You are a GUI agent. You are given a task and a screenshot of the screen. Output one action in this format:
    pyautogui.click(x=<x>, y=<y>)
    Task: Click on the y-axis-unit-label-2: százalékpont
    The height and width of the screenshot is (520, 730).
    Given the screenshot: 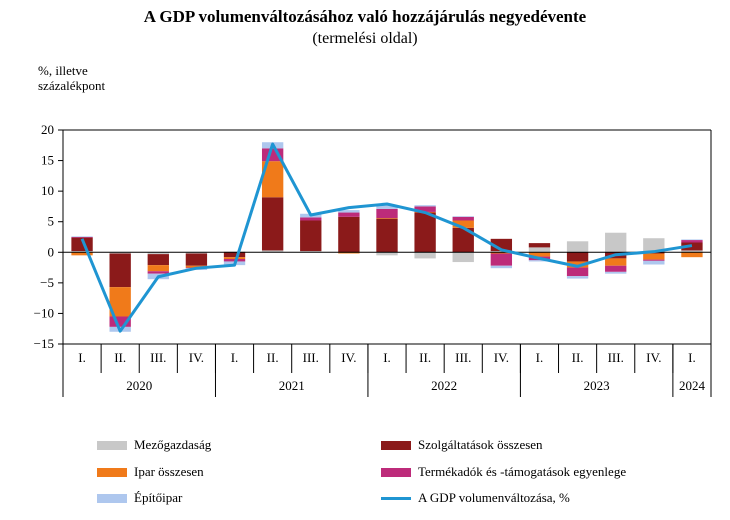 What is the action you would take?
    pyautogui.click(x=72, y=85)
    